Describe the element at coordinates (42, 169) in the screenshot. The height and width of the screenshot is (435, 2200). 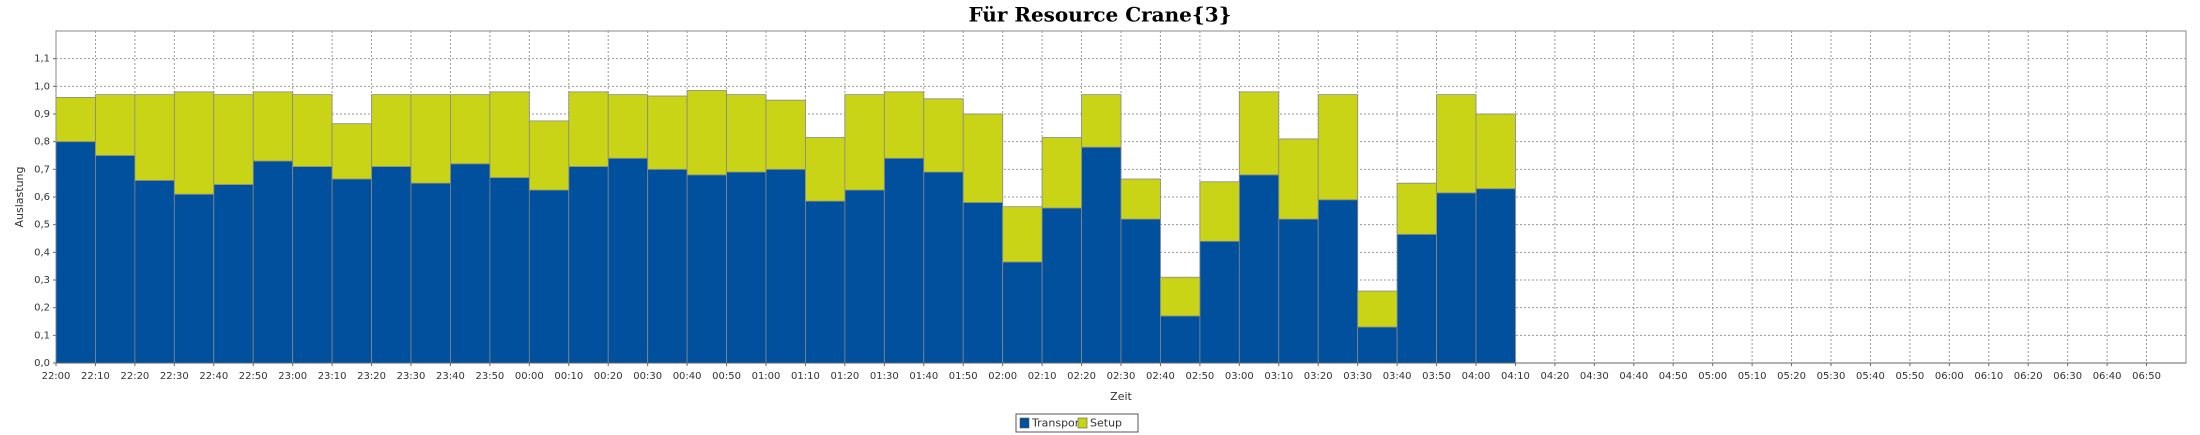
I see `y-tick-label: 0,7` at that location.